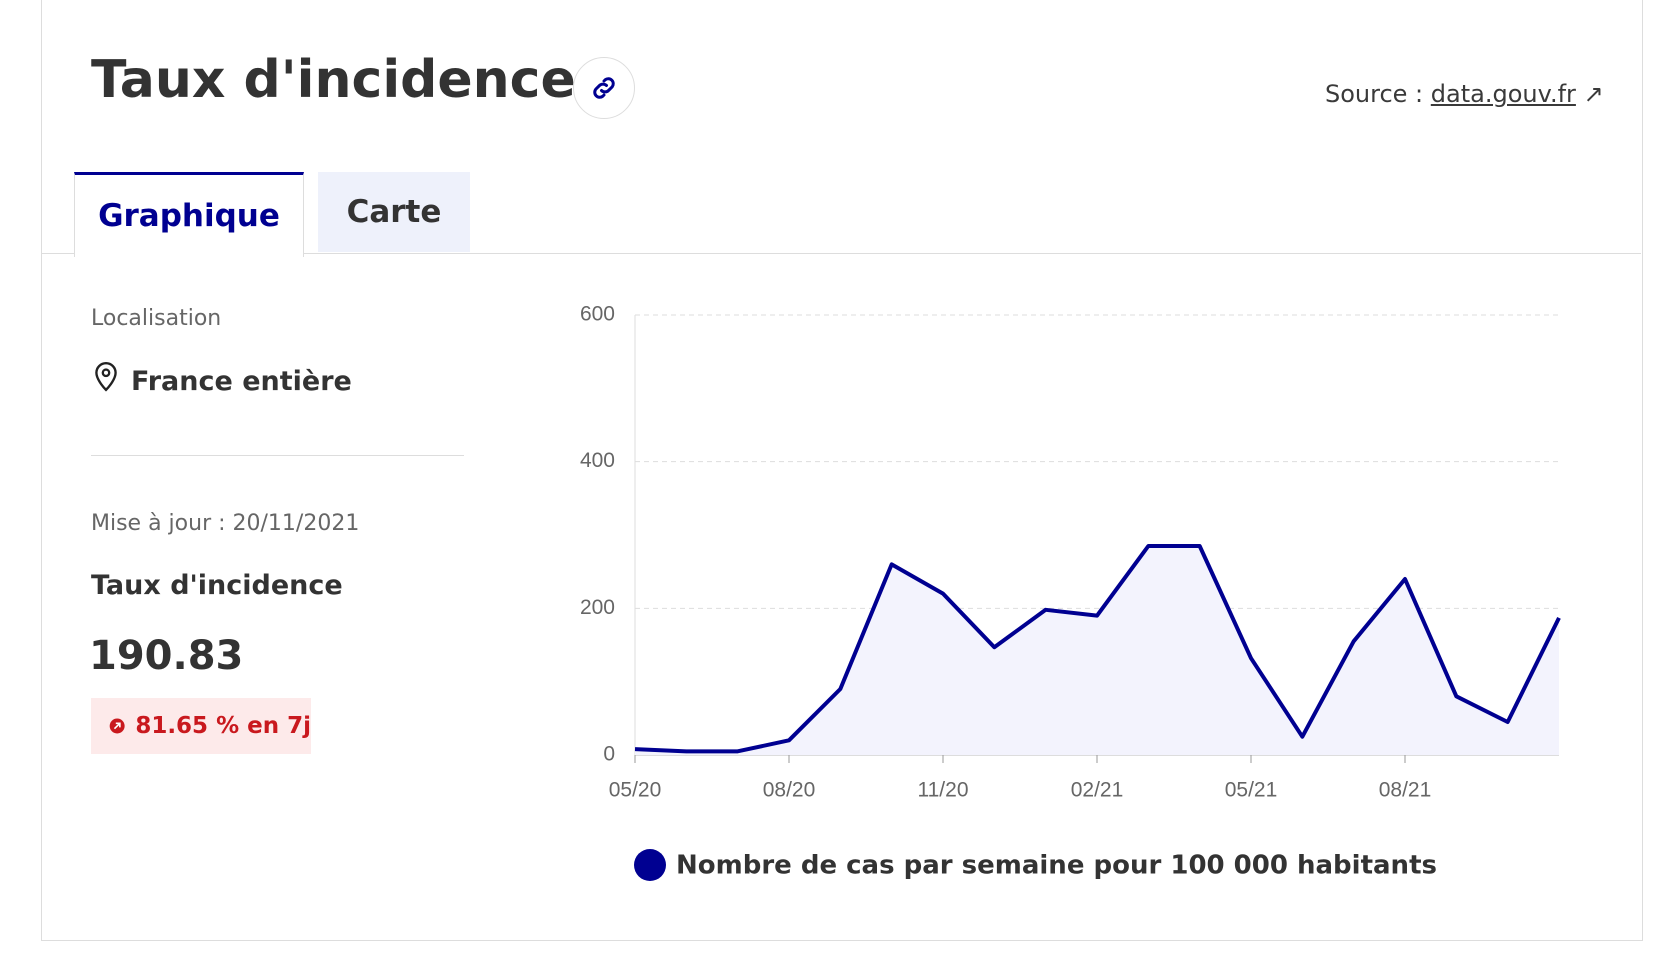  I want to click on x-tick-label: 08/21, so click(1405, 790).